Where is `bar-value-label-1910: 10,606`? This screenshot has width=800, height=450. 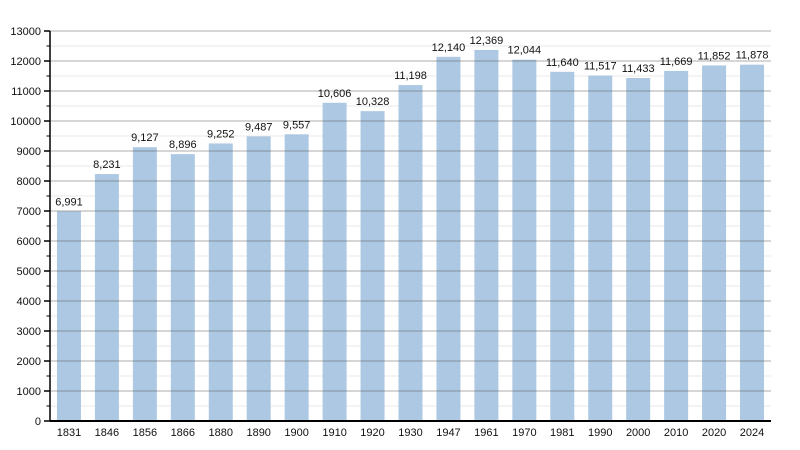 bar-value-label-1910: 10,606 is located at coordinates (335, 94).